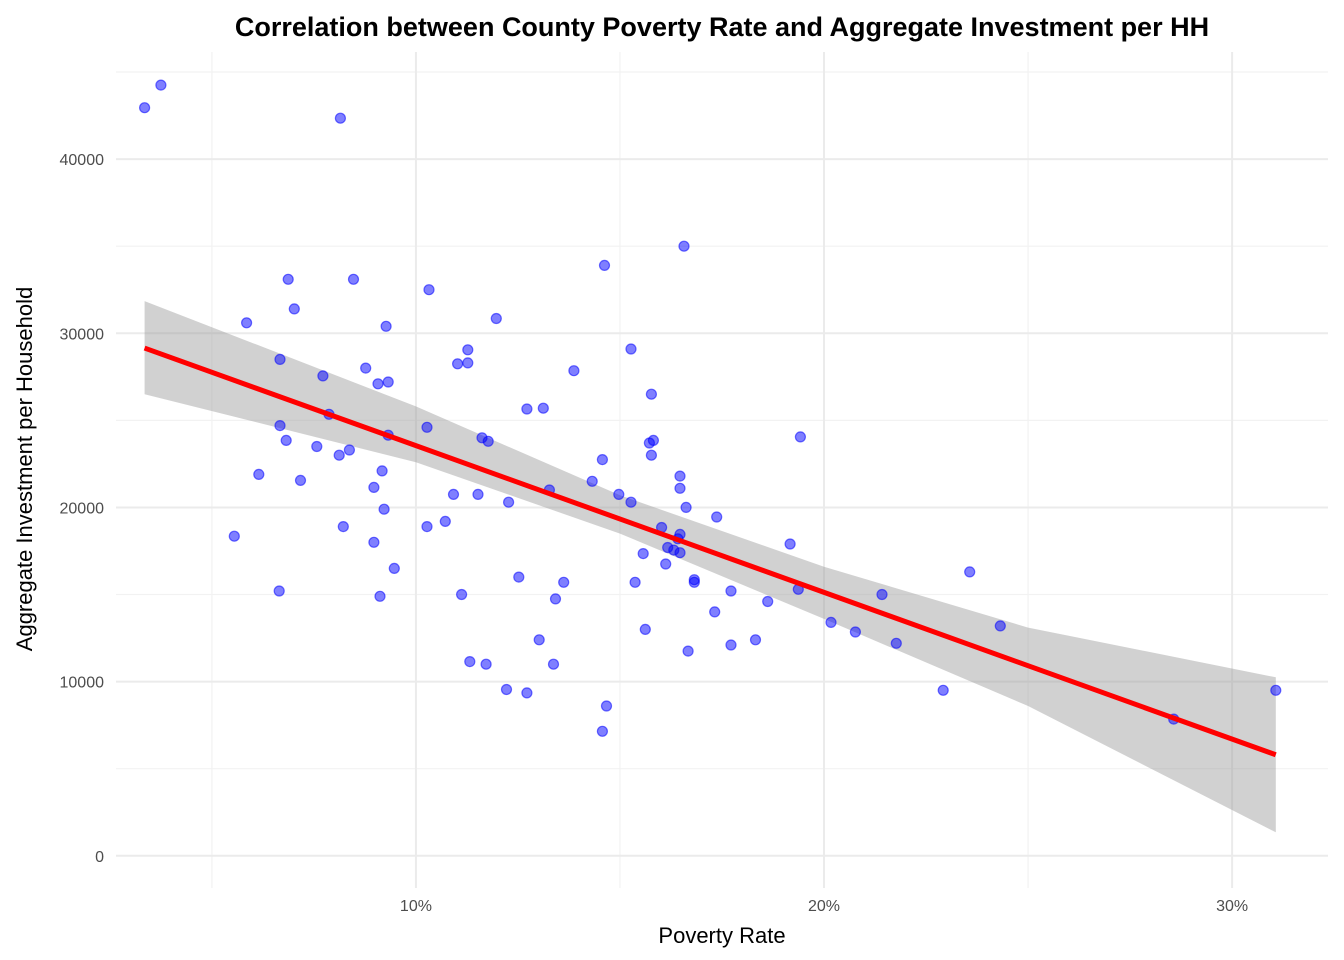  I want to click on y-tick-label: 20000, so click(82, 508).